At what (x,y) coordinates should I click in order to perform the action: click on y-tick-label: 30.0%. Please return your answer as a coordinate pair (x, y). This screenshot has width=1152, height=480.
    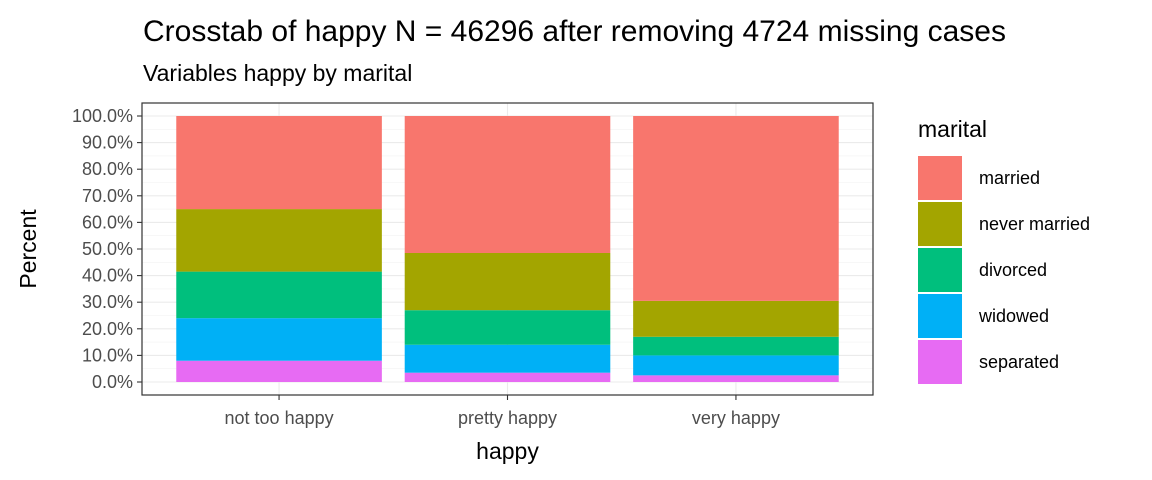
    Looking at the image, I should click on (107, 302).